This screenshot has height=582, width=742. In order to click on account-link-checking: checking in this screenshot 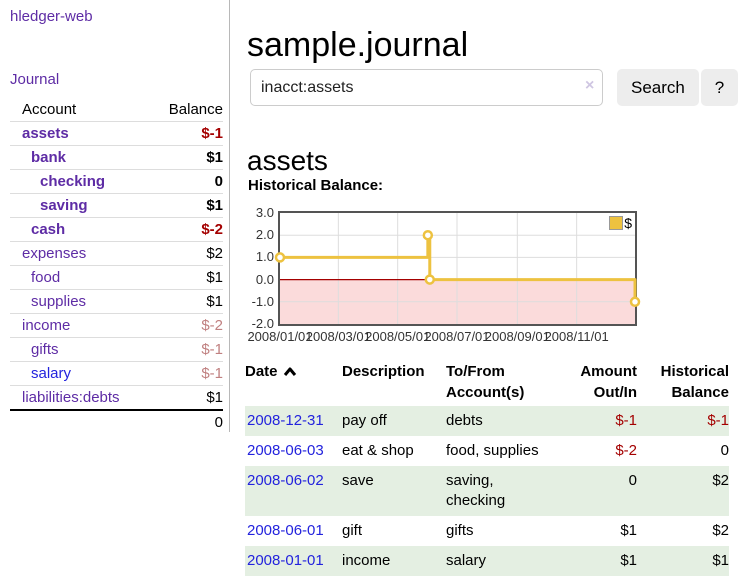, I will do `click(73, 181)`.